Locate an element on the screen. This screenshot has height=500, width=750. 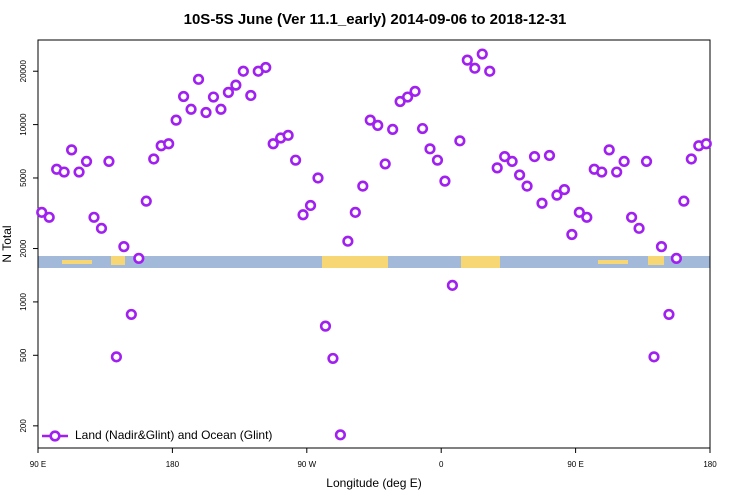
x-tick-label: 90 W is located at coordinates (306, 464).